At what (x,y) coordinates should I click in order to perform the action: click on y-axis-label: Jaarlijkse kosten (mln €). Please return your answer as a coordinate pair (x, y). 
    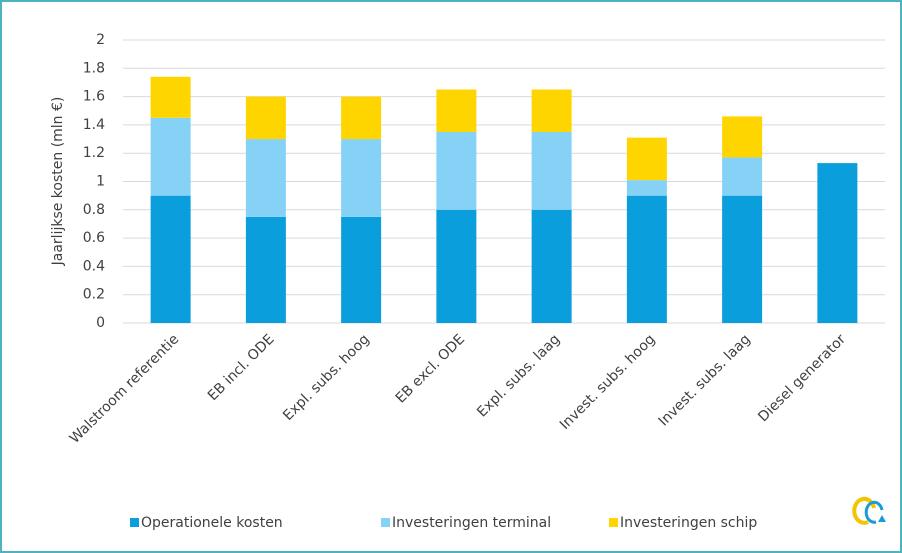
    Looking at the image, I should click on (58, 182).